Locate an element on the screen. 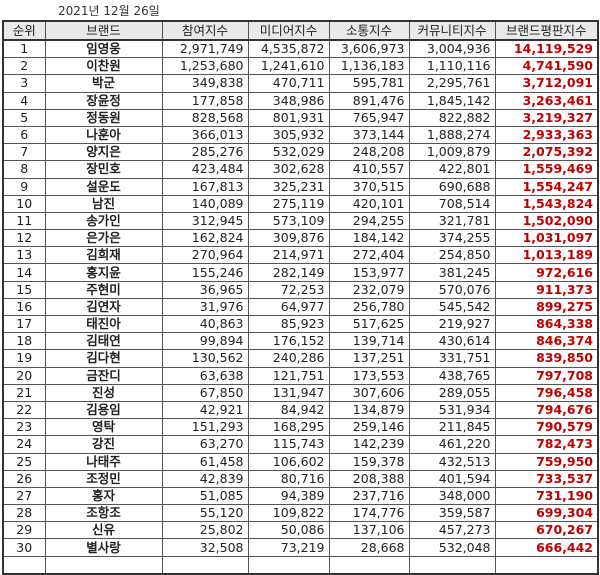 The width and height of the screenshot is (600, 575). cell-participation: 63,638 is located at coordinates (205, 375).